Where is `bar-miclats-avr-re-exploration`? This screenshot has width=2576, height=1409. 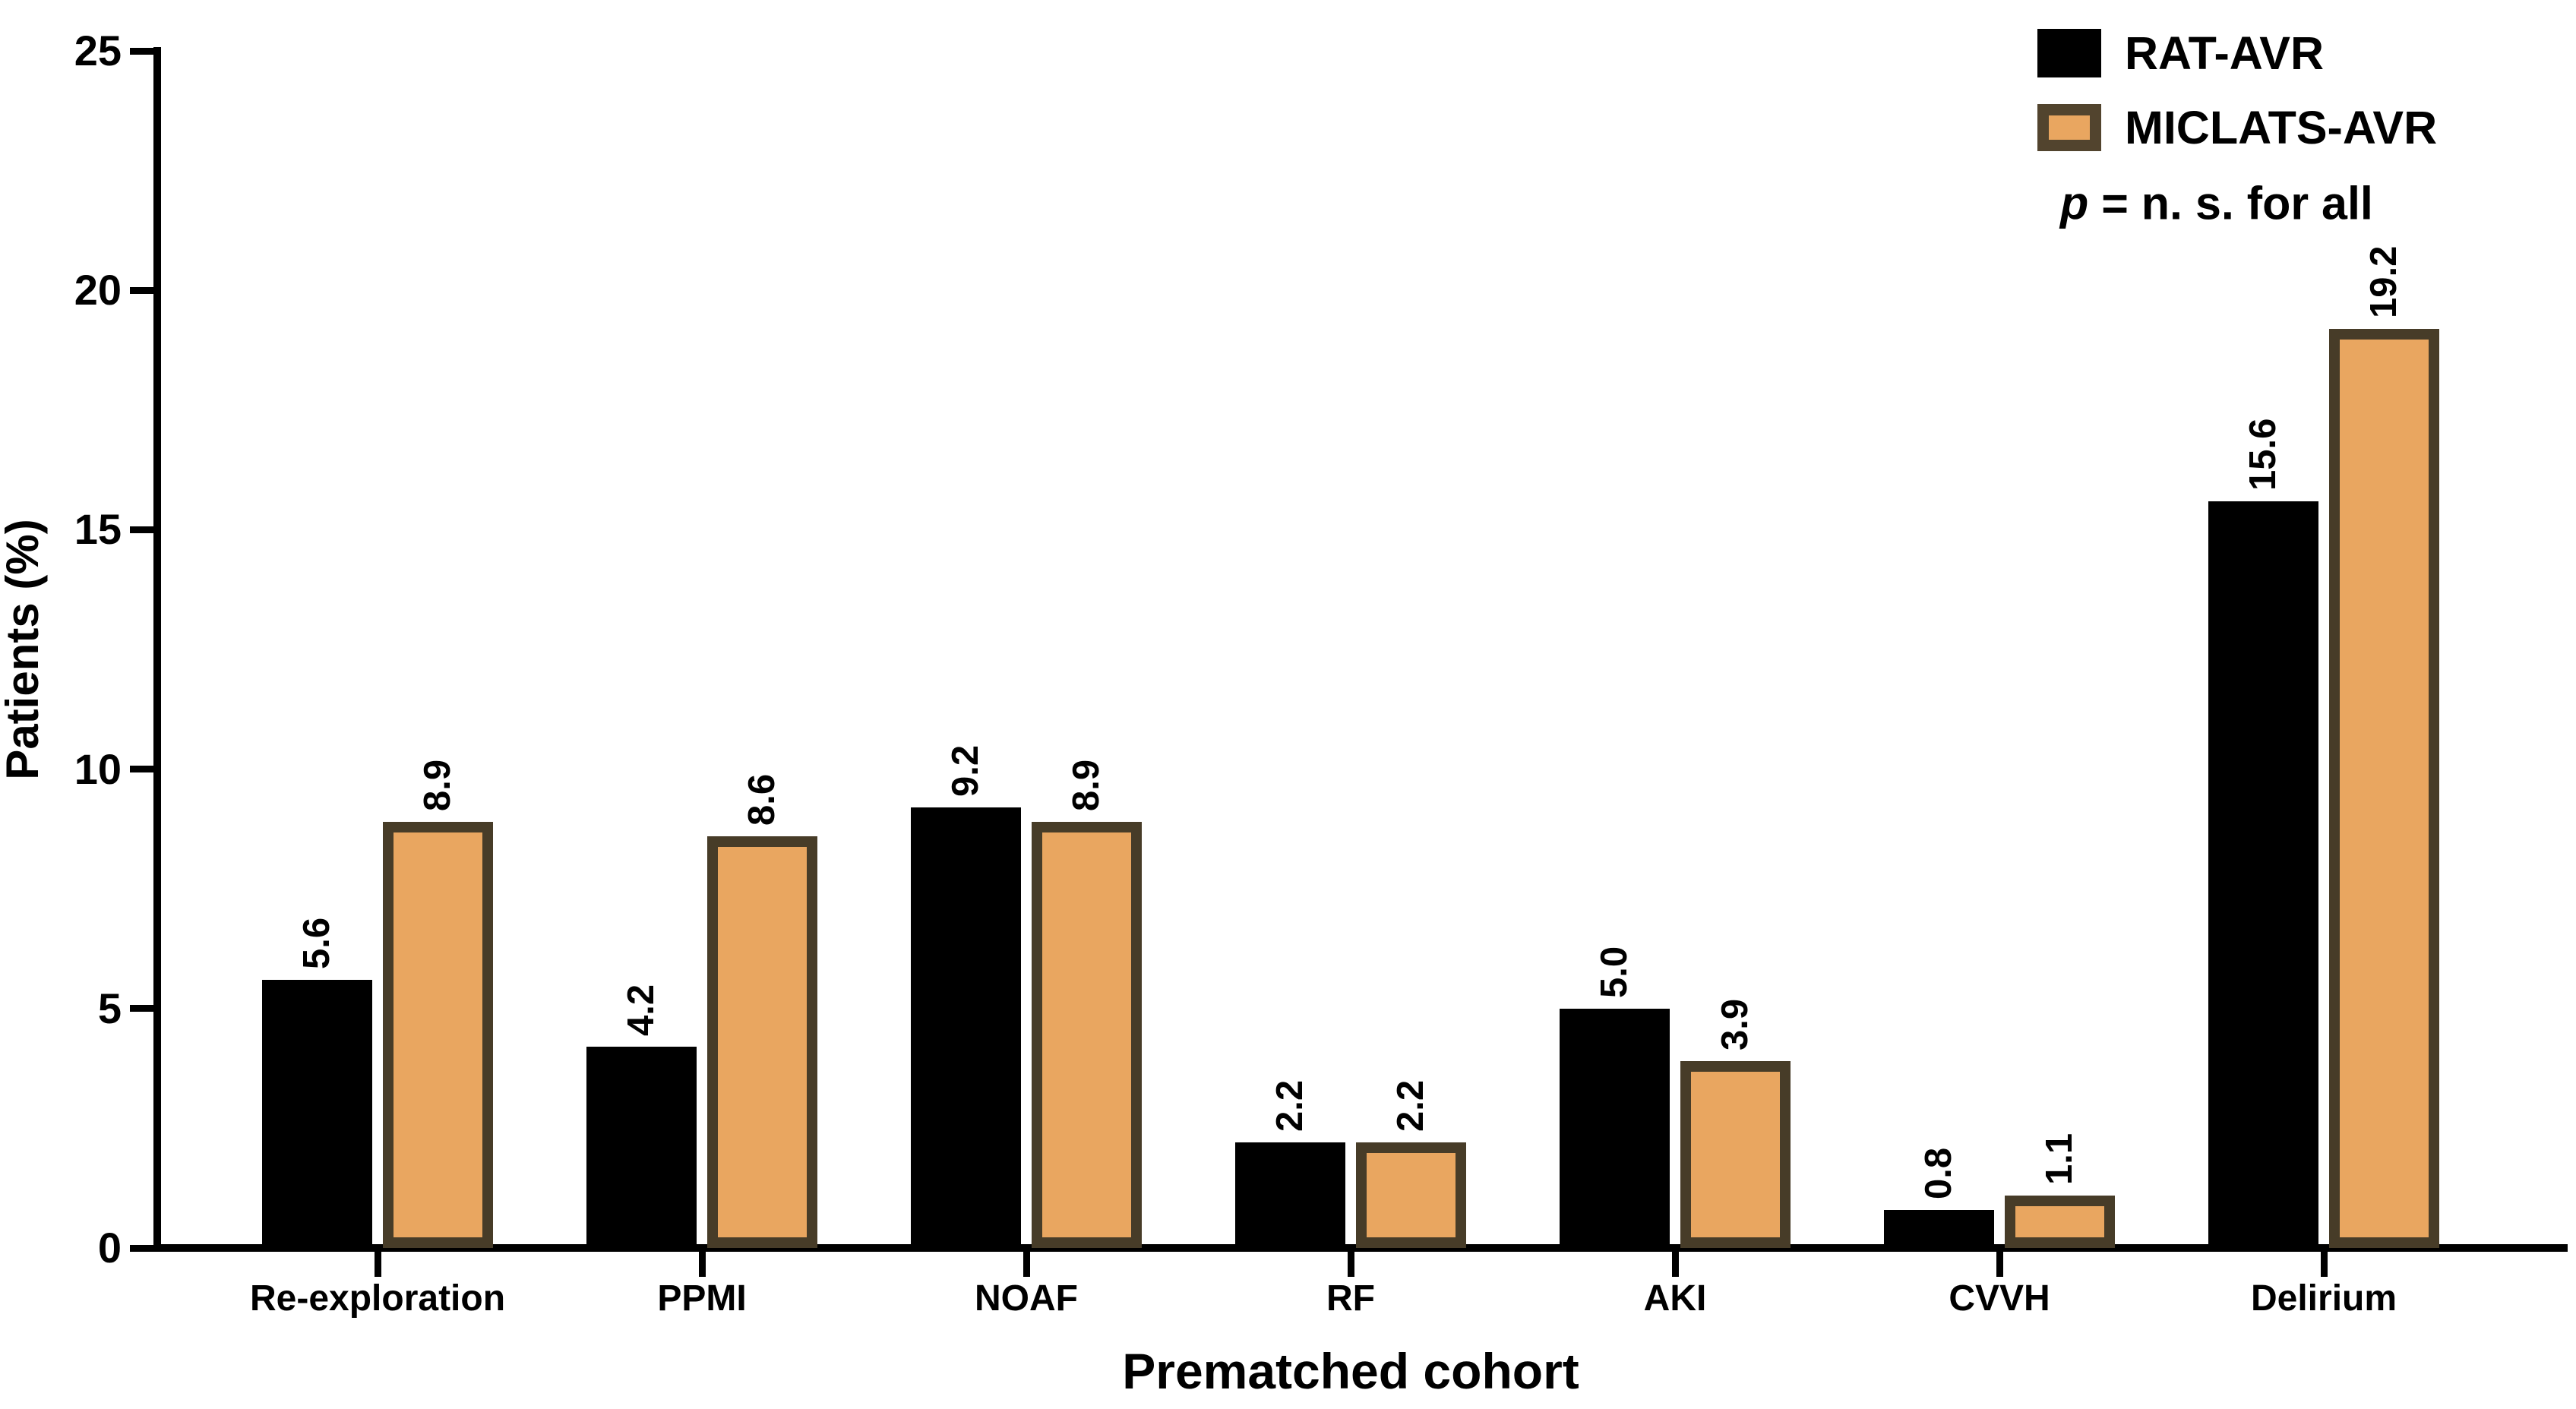 bar-miclats-avr-re-exploration is located at coordinates (438, 1034).